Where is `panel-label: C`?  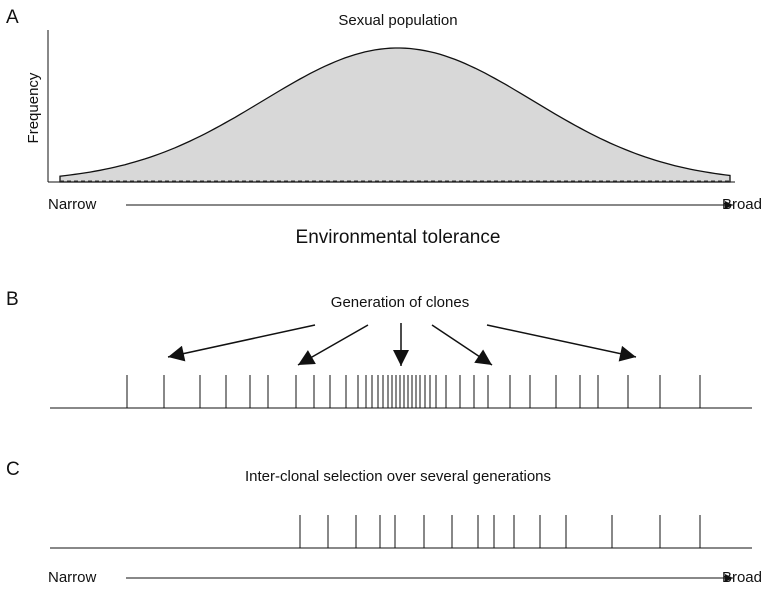 panel-label: C is located at coordinates (13, 469).